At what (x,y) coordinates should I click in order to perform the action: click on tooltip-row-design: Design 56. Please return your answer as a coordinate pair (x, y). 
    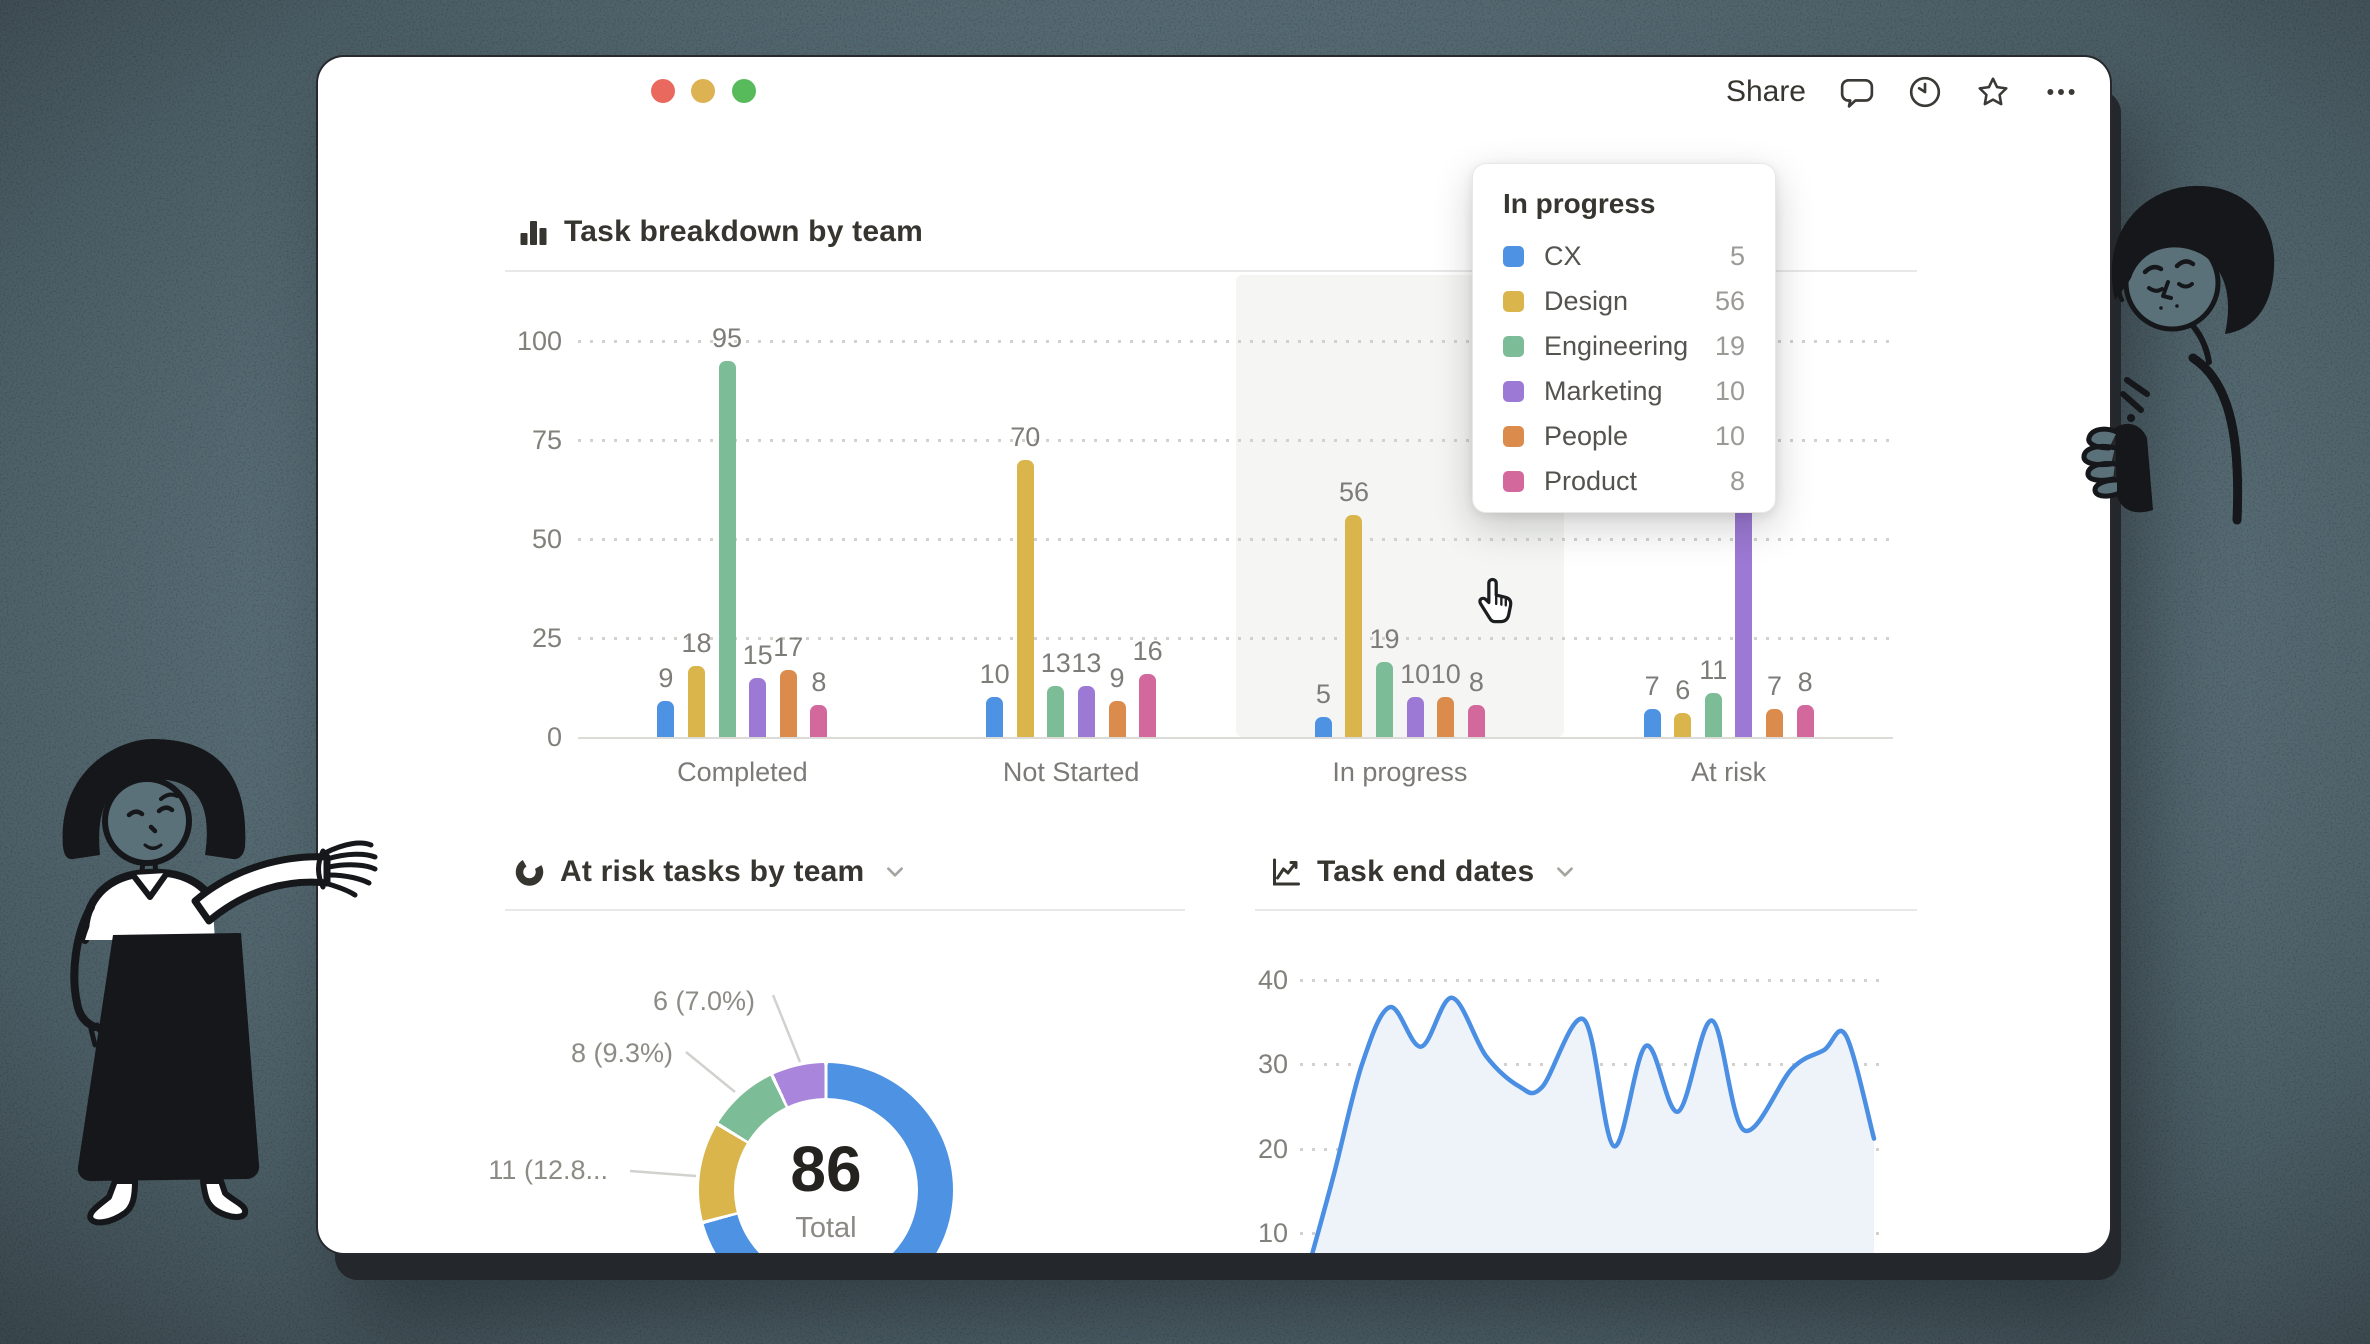
    Looking at the image, I should click on (1624, 301).